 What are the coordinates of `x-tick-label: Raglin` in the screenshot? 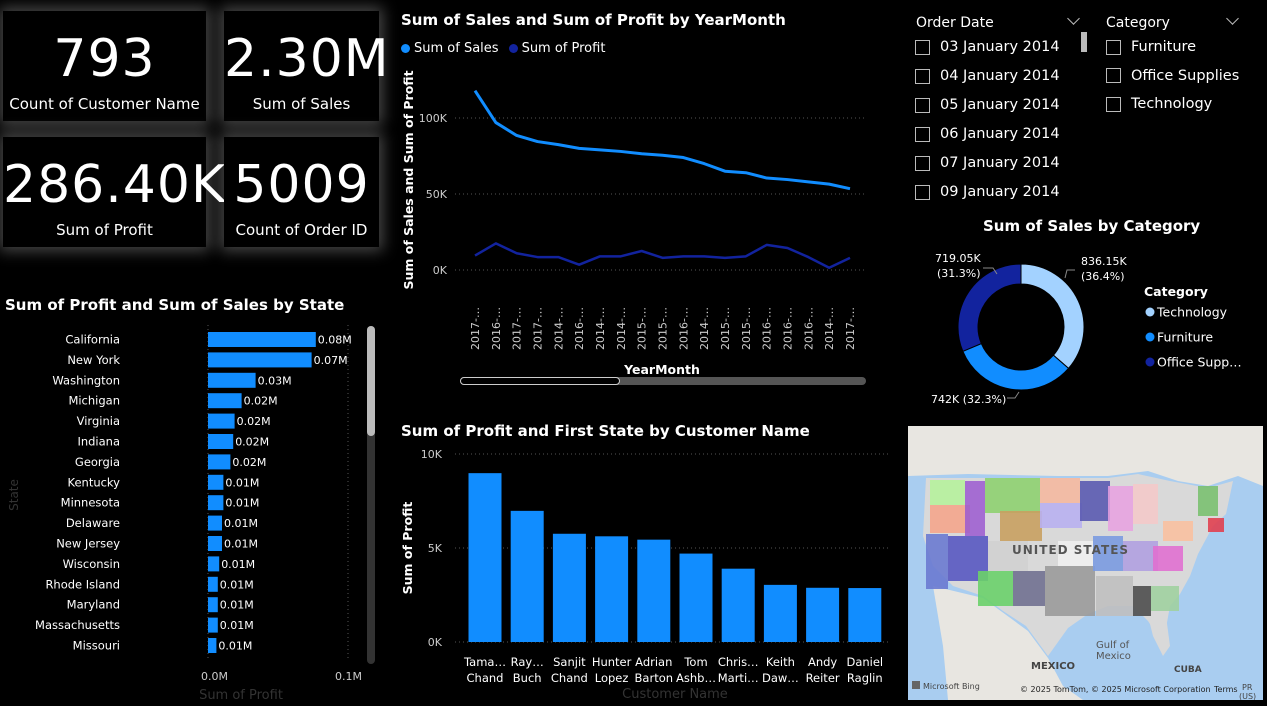 It's located at (865, 678).